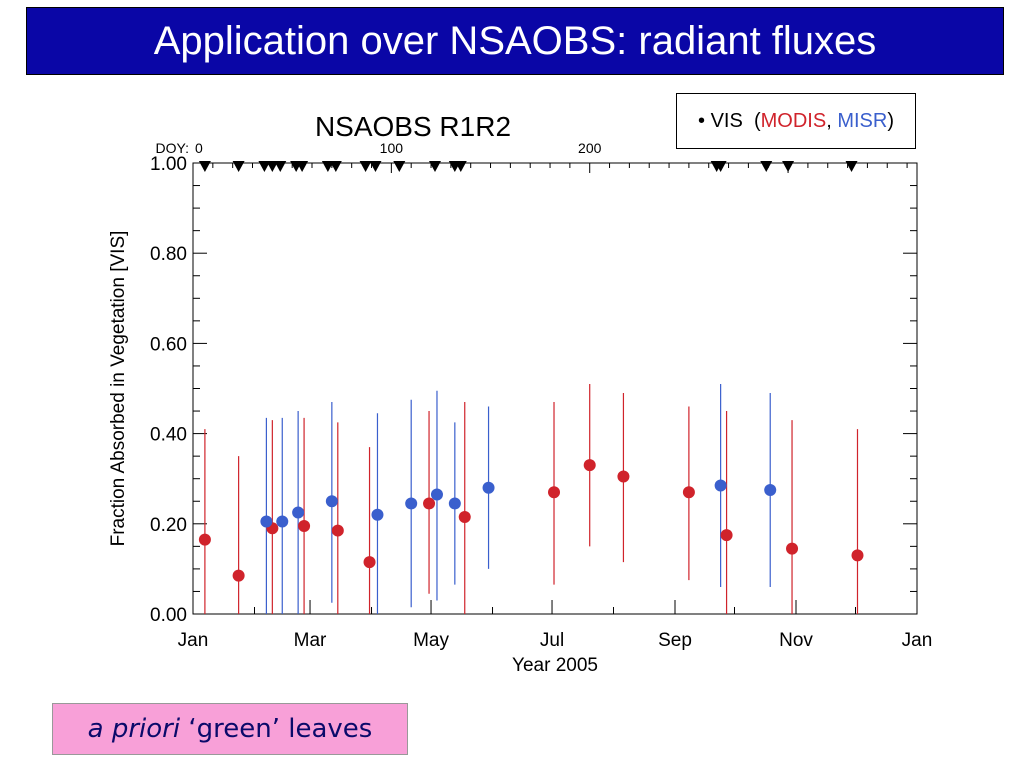 The width and height of the screenshot is (1024, 768). What do you see at coordinates (134, 729) in the screenshot?
I see `note-italic-text: a priori` at bounding box center [134, 729].